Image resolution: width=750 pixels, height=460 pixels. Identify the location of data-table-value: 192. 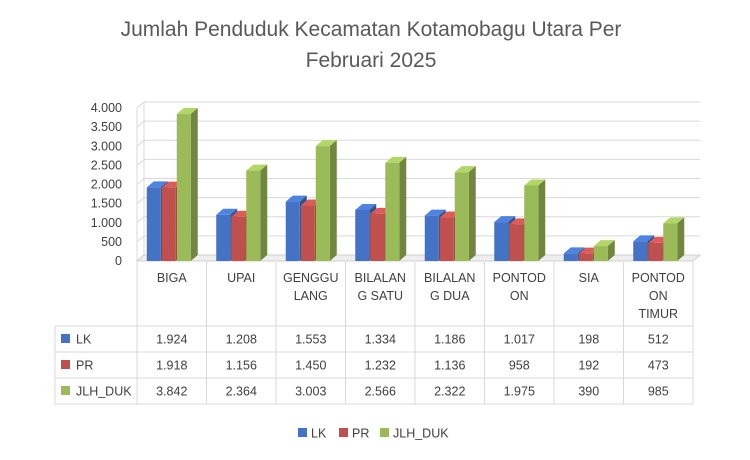
(588, 366).